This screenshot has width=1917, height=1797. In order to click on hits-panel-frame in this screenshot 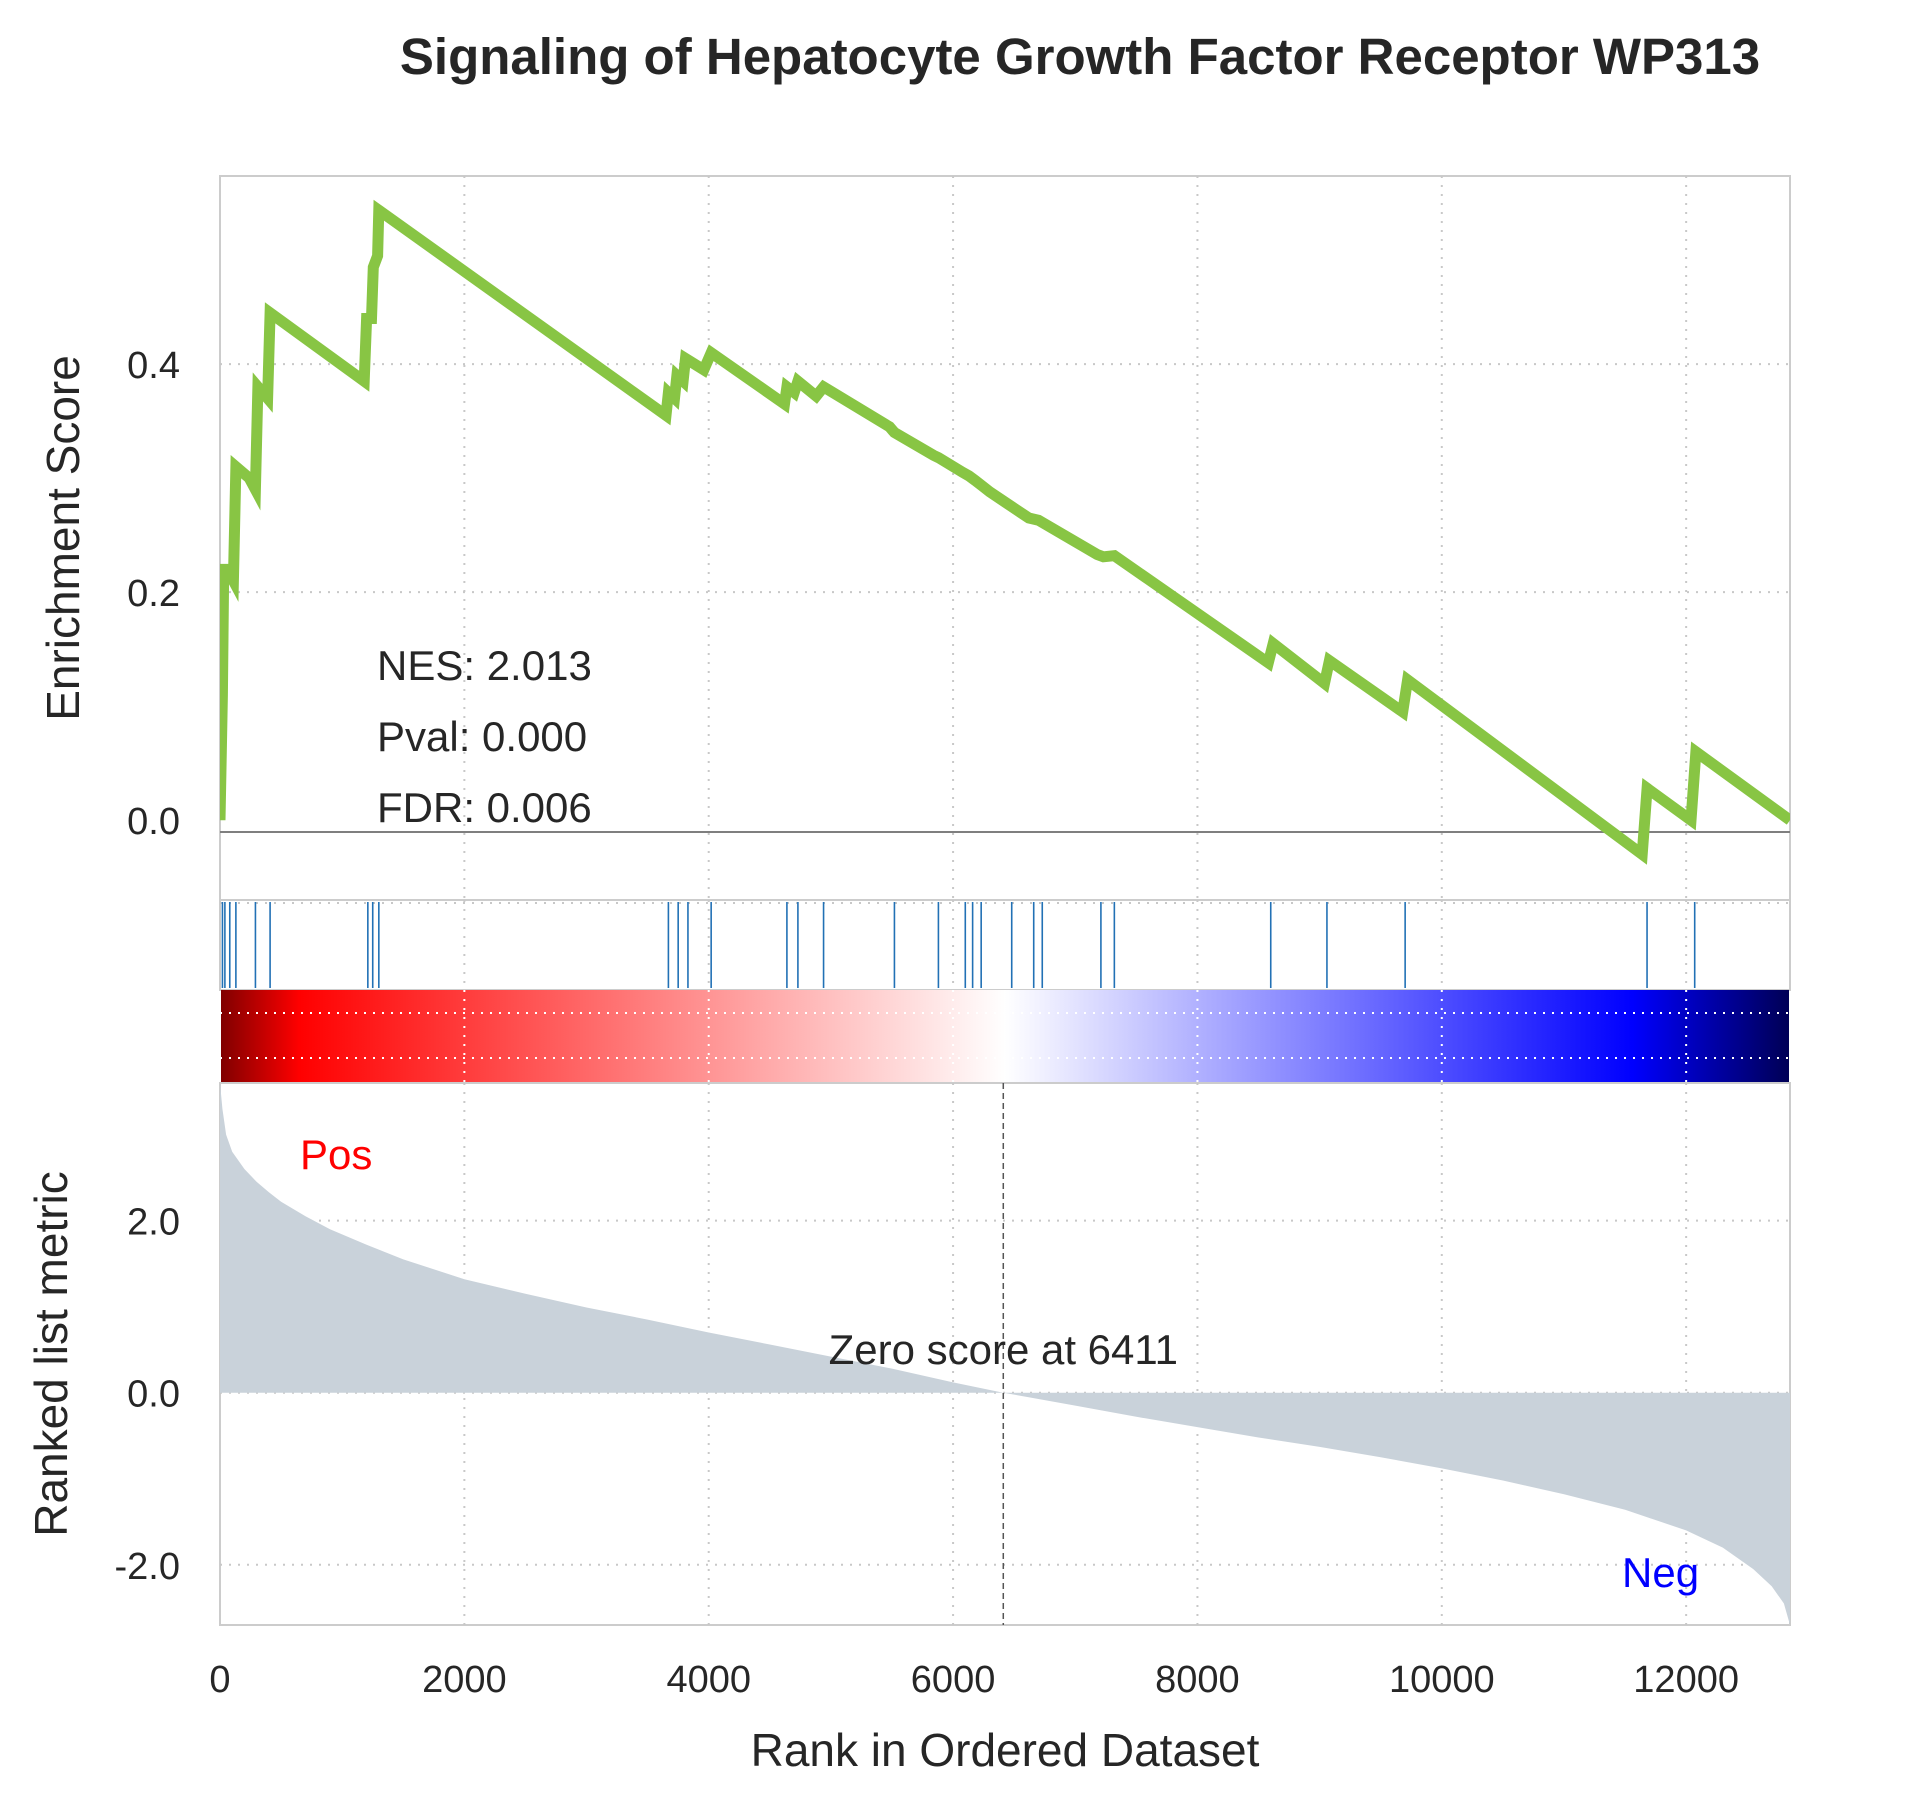, I will do `click(1005, 945)`.